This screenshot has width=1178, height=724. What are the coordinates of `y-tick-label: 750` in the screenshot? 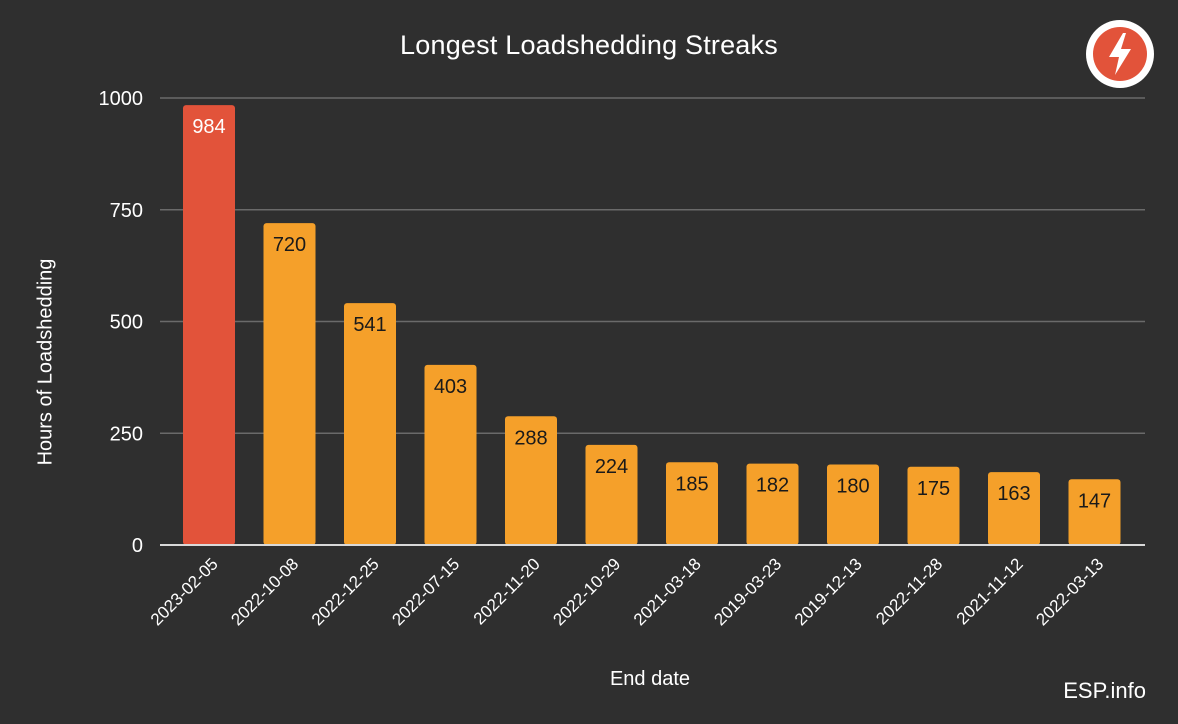 It's located at (126, 211).